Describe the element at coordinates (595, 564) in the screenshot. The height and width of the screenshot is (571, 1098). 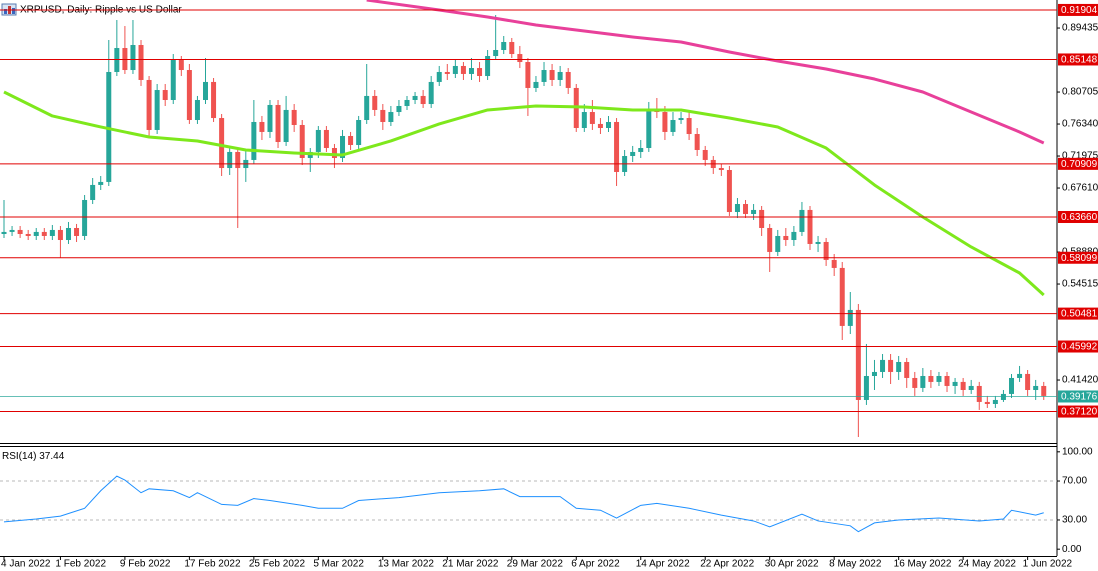
I see `x-tick-label: 6 Apr 2022` at that location.